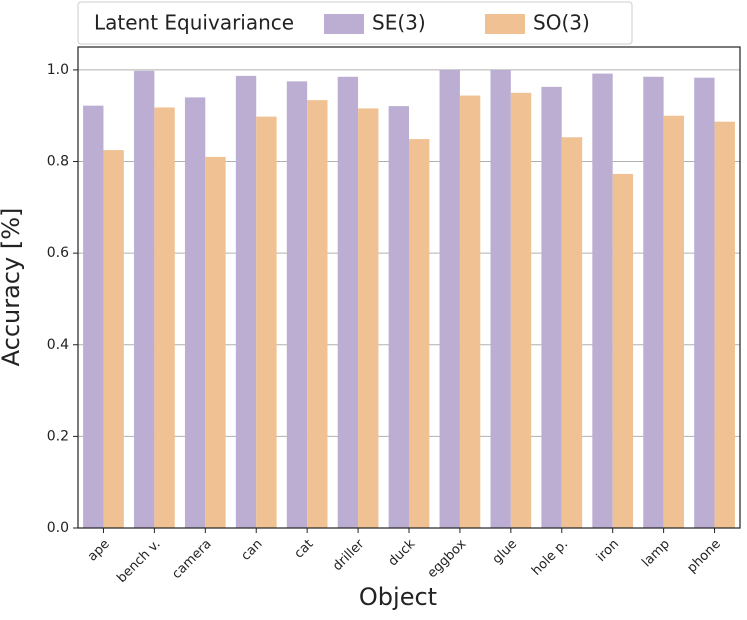  What do you see at coordinates (703, 556) in the screenshot?
I see `x-tick-label: phone` at bounding box center [703, 556].